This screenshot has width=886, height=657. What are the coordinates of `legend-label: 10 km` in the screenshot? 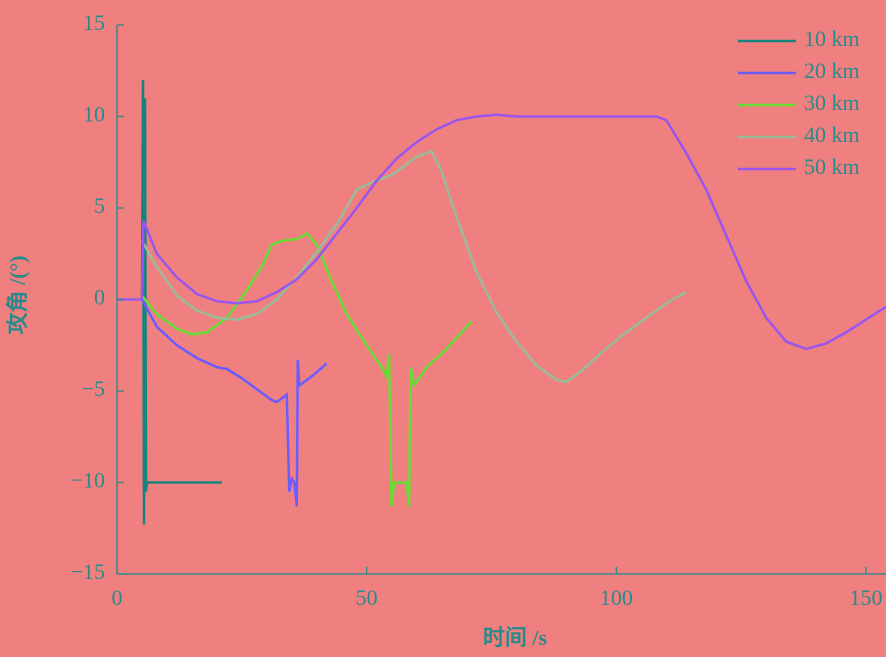 It's located at (832, 38).